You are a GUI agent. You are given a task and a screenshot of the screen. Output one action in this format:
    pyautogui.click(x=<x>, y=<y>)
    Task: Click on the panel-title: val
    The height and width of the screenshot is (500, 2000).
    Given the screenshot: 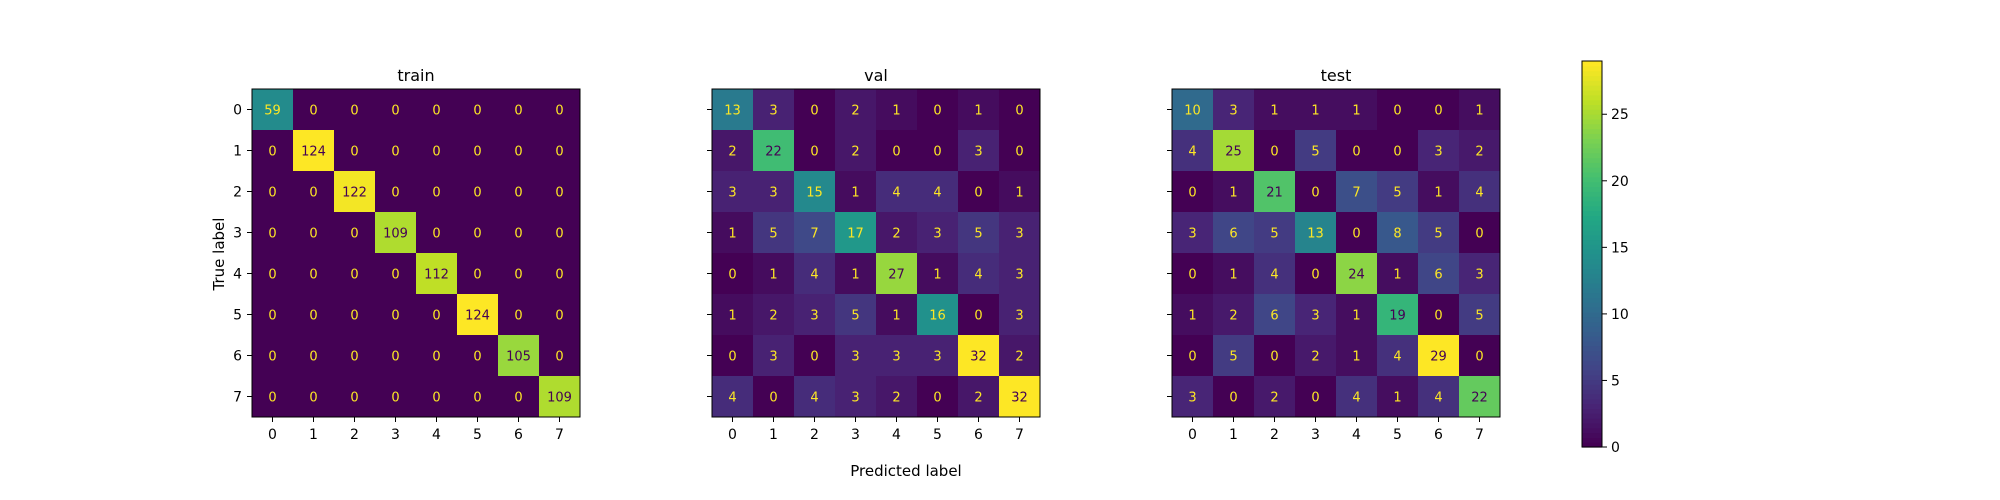 What is the action you would take?
    pyautogui.click(x=876, y=75)
    